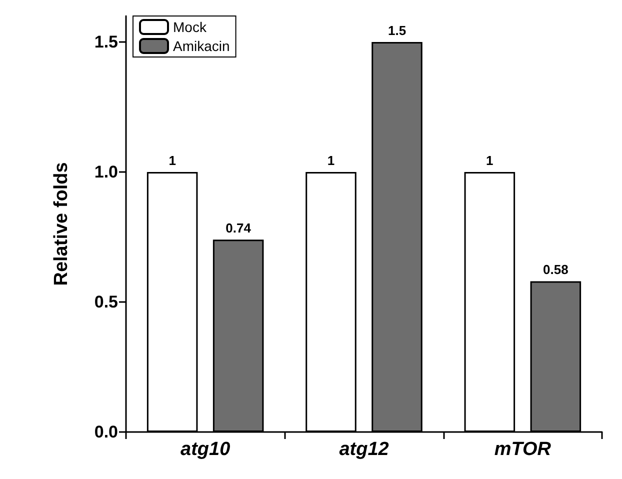  What do you see at coordinates (106, 302) in the screenshot?
I see `y-tick-label: 0.5` at bounding box center [106, 302].